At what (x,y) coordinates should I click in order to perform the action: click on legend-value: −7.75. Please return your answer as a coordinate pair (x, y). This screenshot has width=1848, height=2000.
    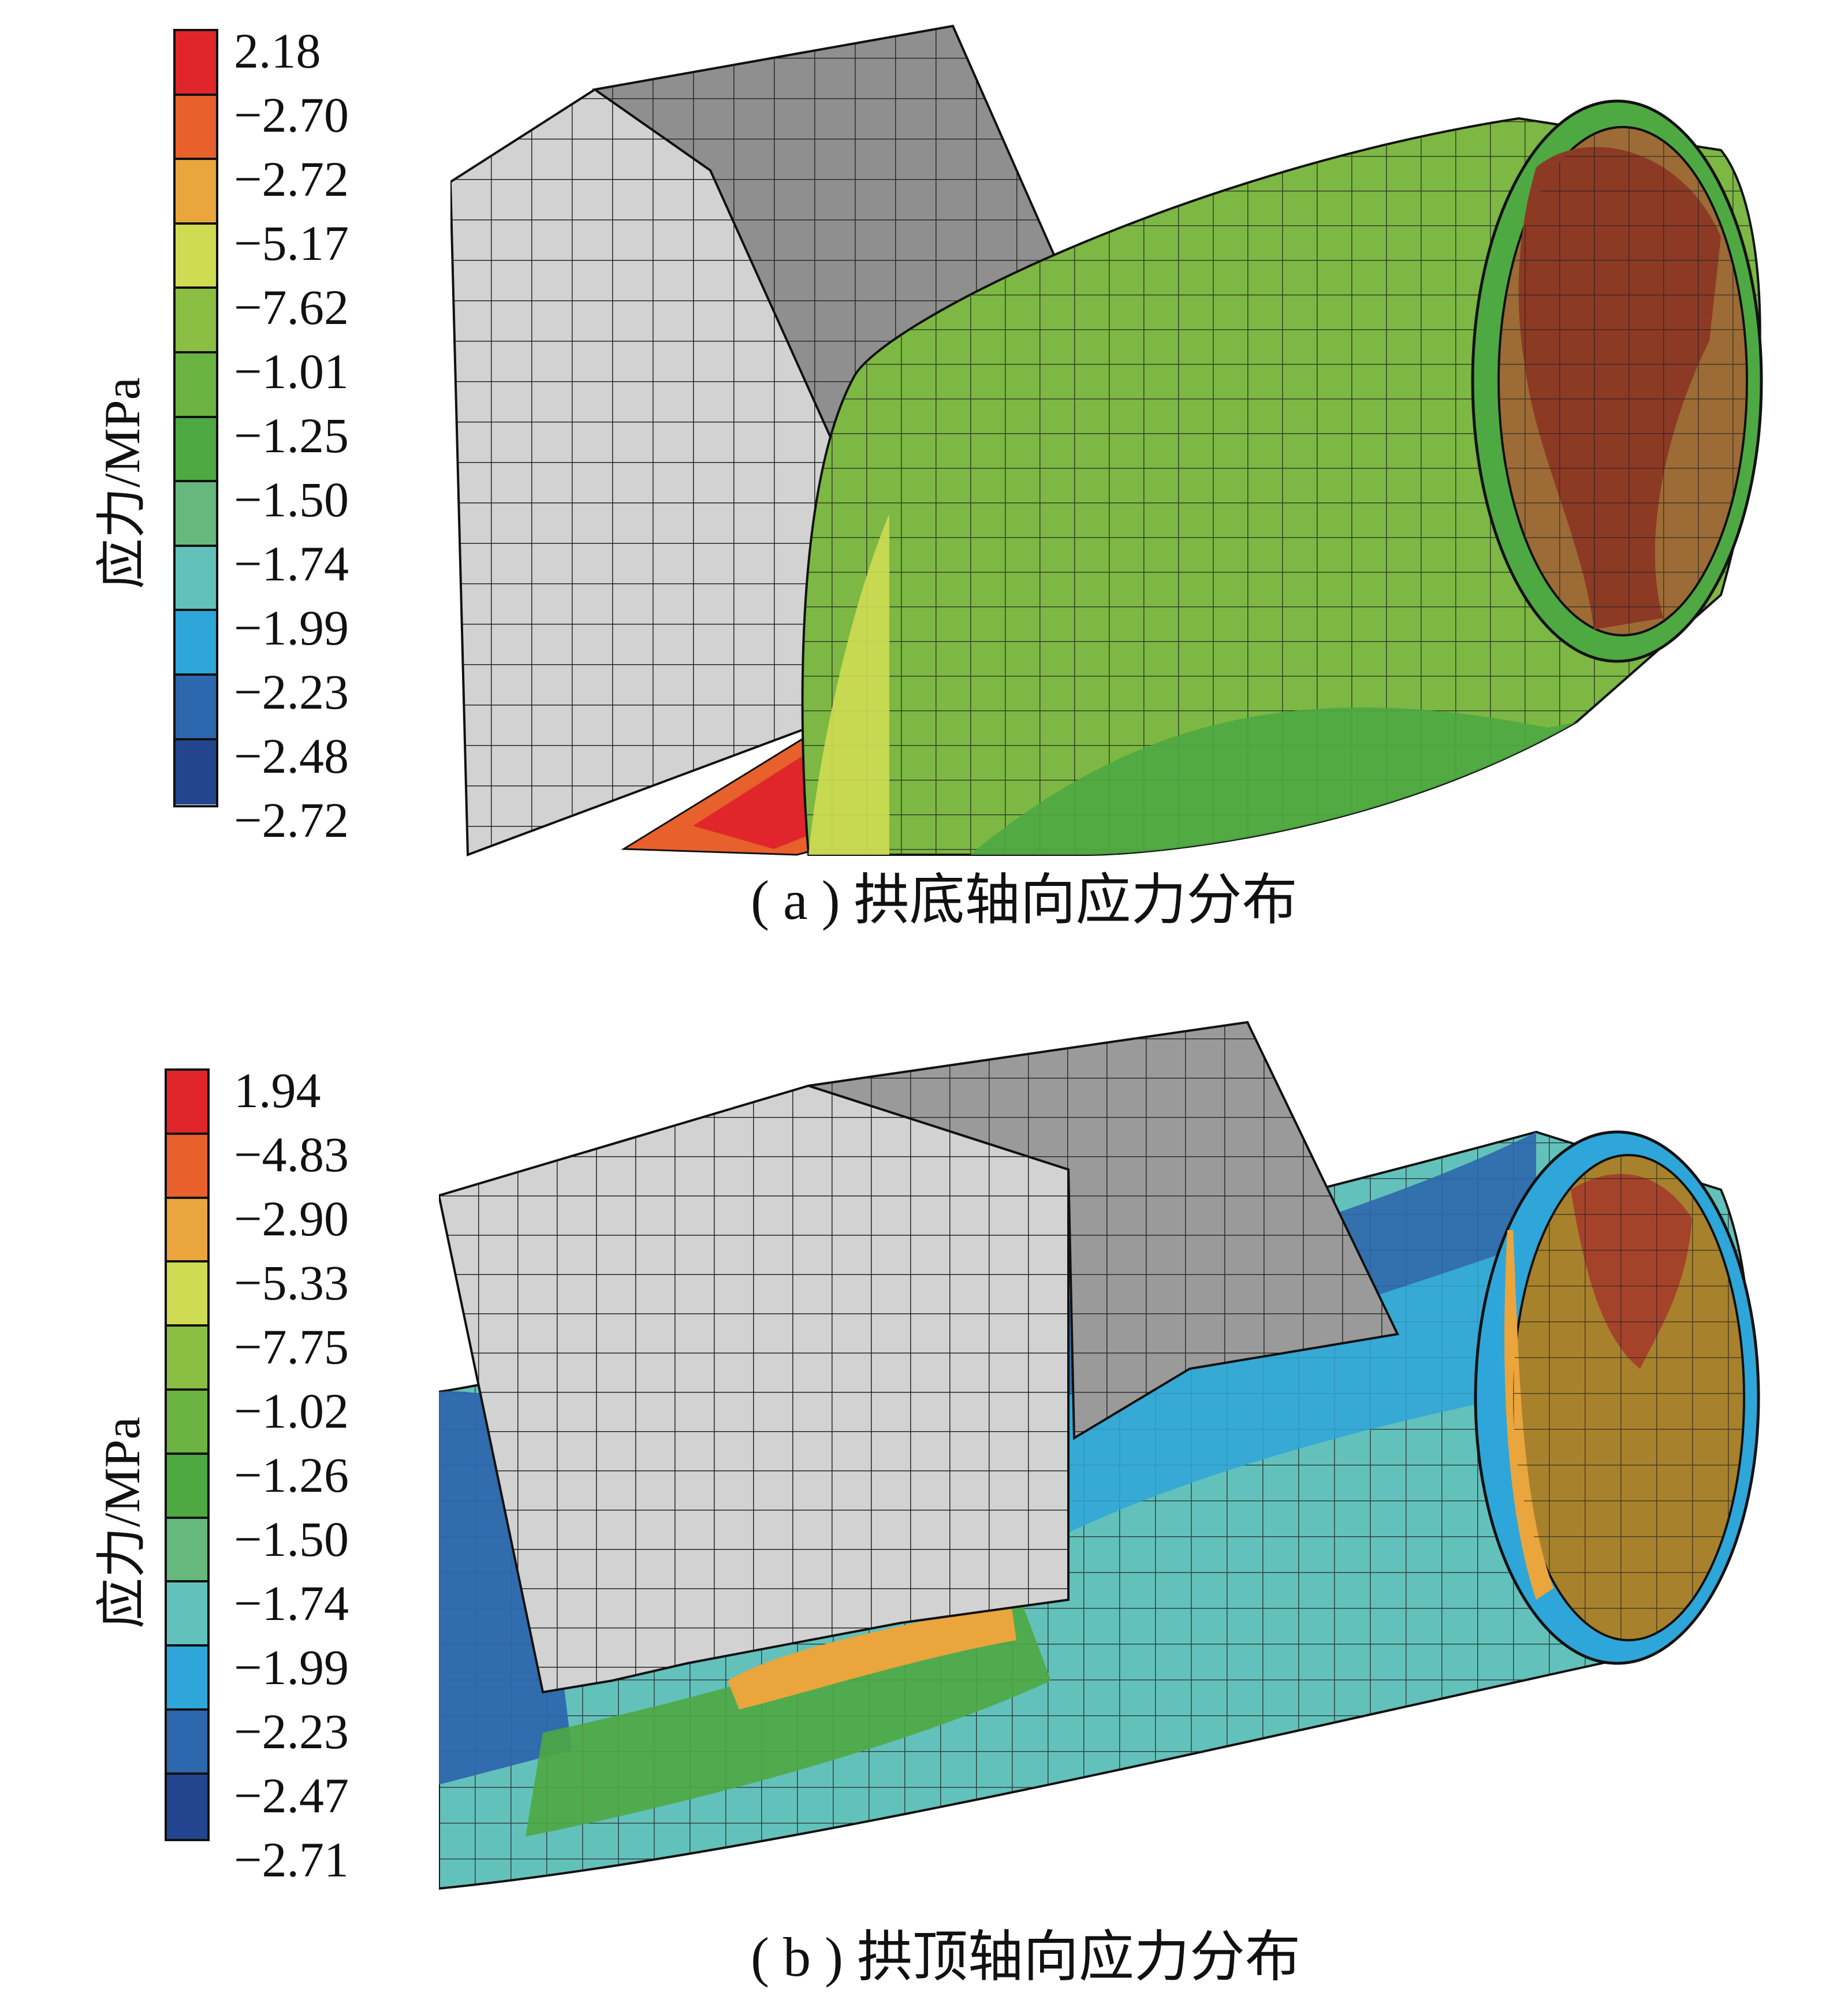
    Looking at the image, I should click on (291, 1347).